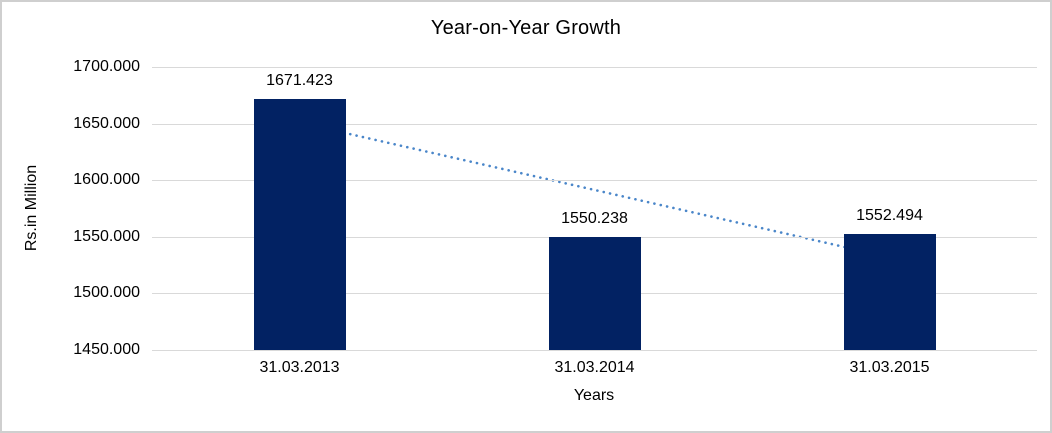  What do you see at coordinates (594, 395) in the screenshot?
I see `x-axis-title: Years` at bounding box center [594, 395].